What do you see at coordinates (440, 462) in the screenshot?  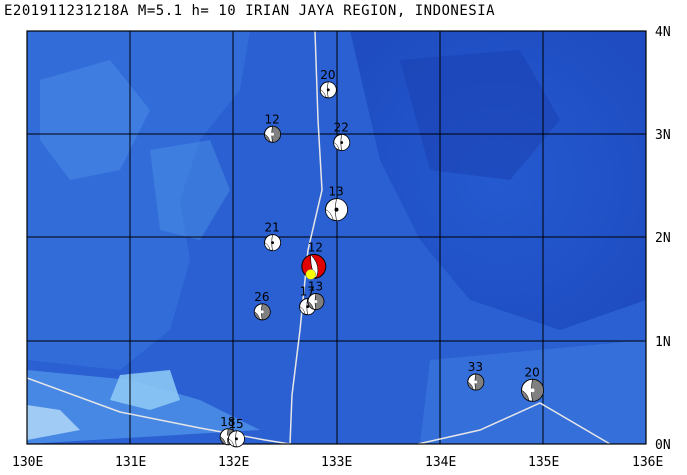 I see `x-tick-label: 134E` at bounding box center [440, 462].